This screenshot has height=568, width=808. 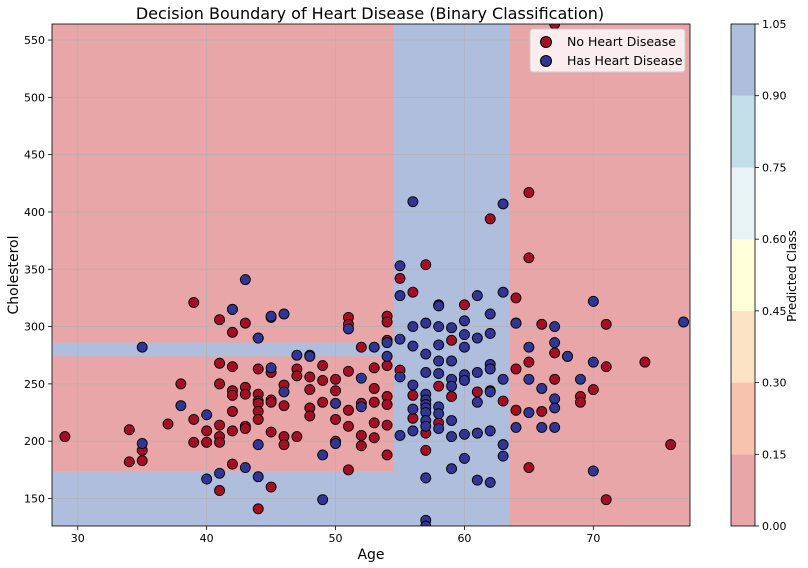 I want to click on colorbar-tick-label: 0.60, so click(x=774, y=239).